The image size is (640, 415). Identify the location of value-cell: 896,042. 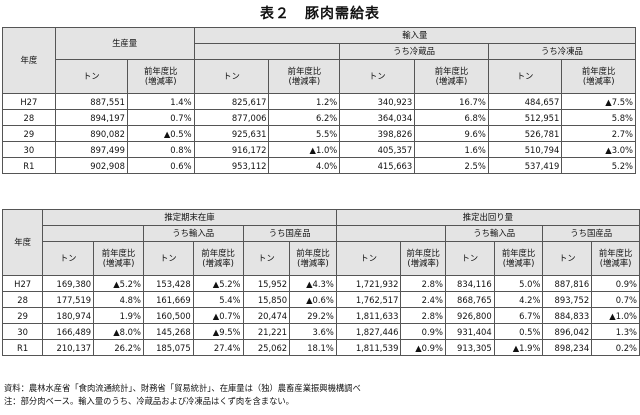
(567, 331).